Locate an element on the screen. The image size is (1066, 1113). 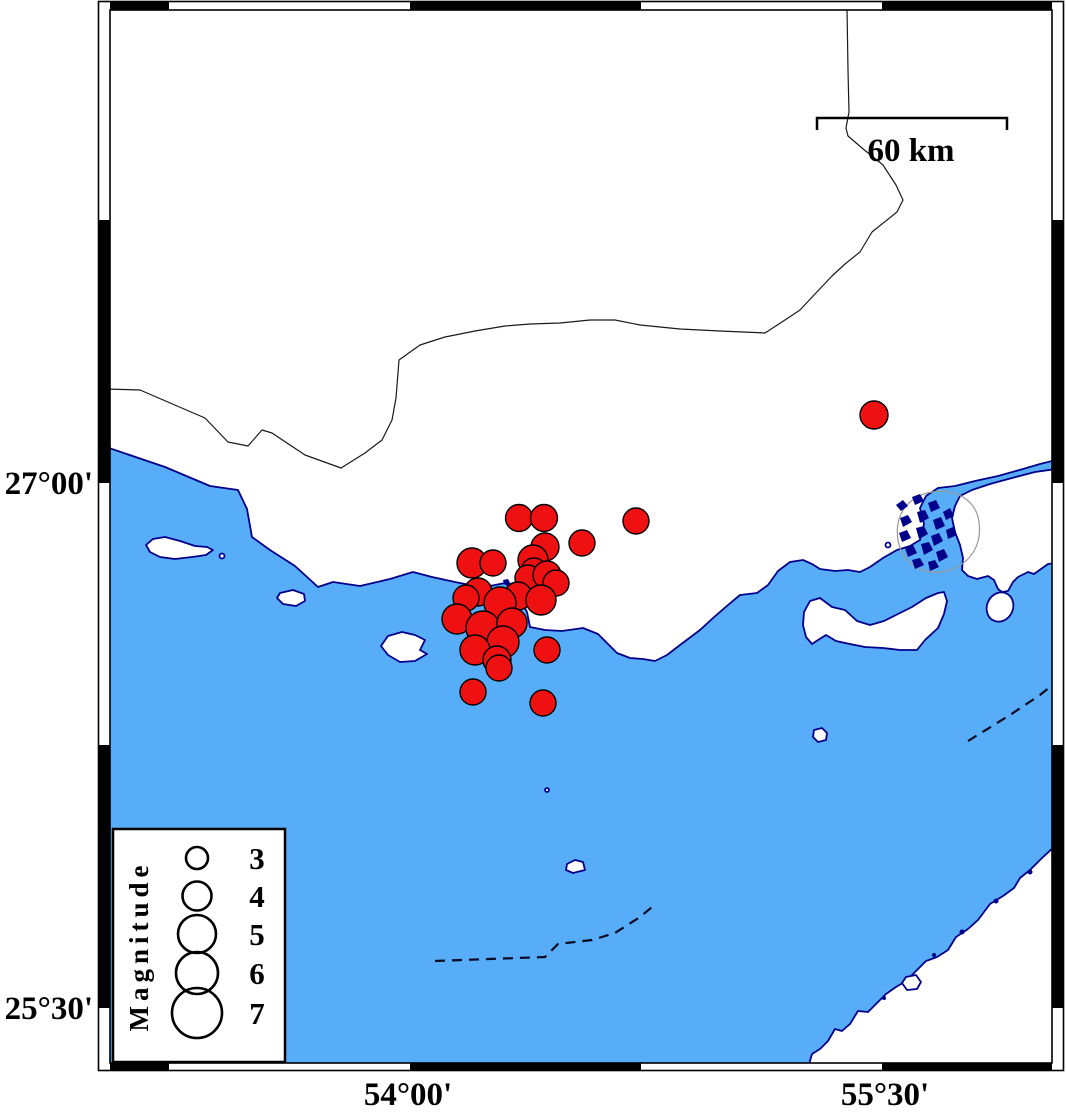
legend-value-label: 5 is located at coordinates (257, 934).